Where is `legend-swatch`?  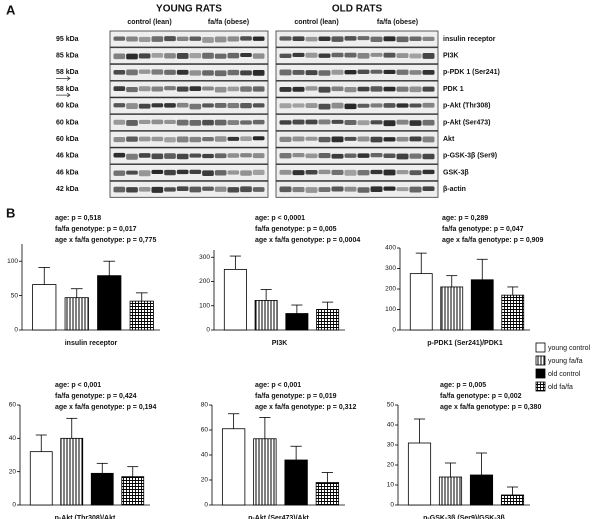 legend-swatch is located at coordinates (540, 347).